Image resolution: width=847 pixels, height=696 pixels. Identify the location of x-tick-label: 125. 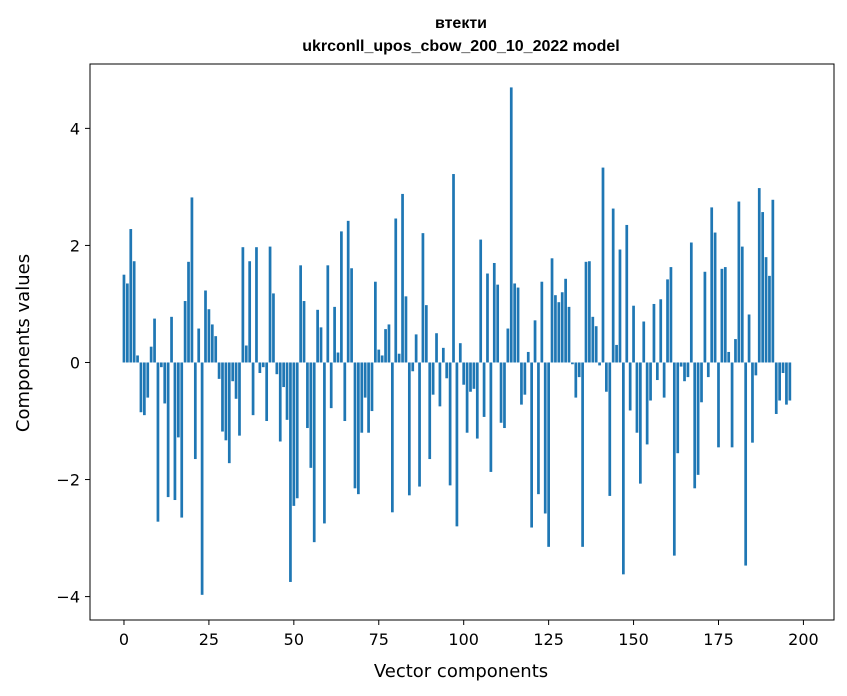
(548, 639).